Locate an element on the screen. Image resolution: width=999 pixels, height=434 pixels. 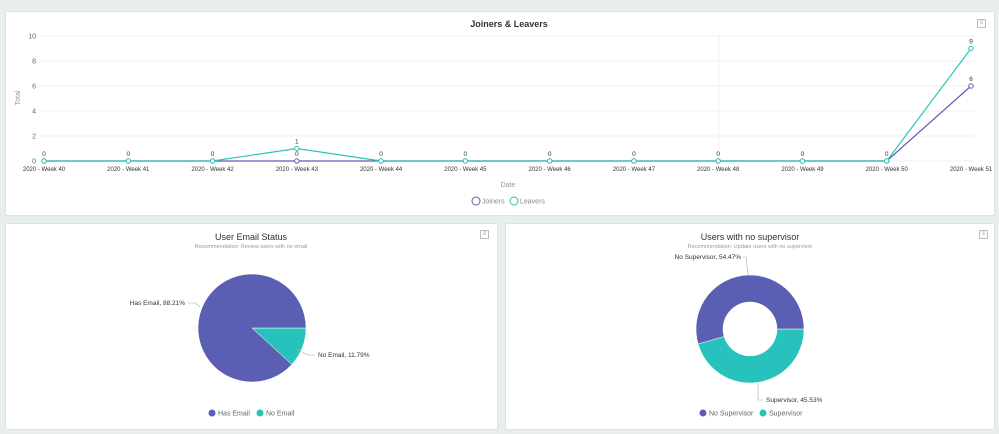
x-tick-label: 2020 - Week 51 is located at coordinates (971, 170).